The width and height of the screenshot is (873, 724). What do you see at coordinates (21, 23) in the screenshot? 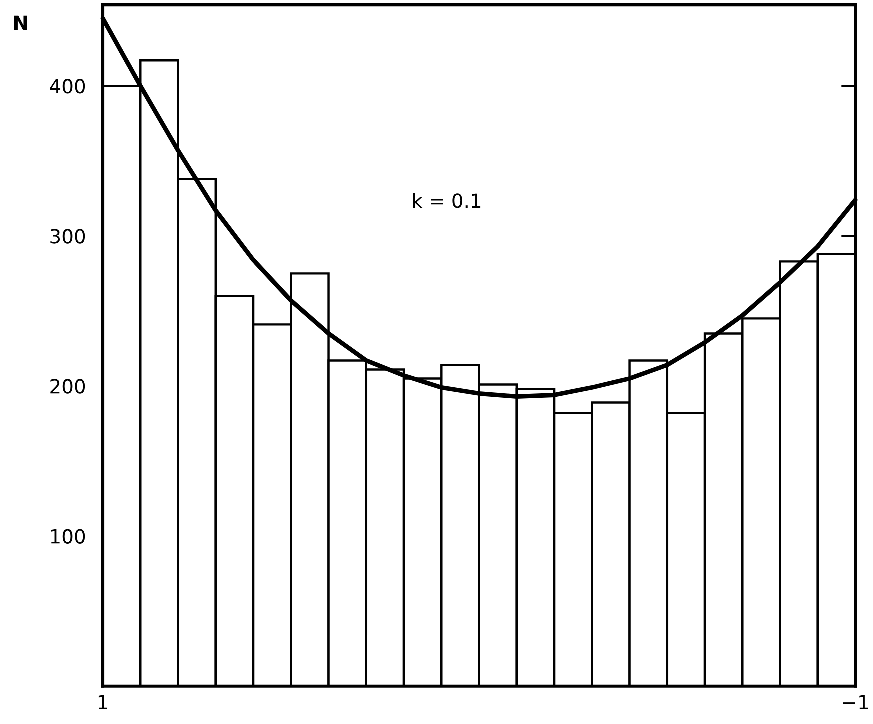
I see `y-axis-title: N` at bounding box center [21, 23].